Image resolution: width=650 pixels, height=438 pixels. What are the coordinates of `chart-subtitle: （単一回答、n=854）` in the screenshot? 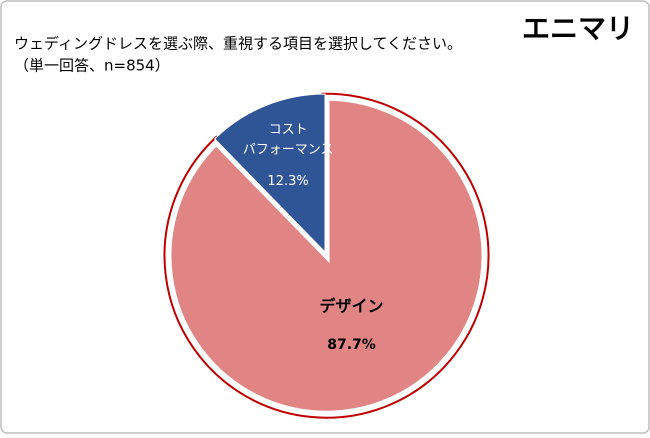 It's located at (92, 66).